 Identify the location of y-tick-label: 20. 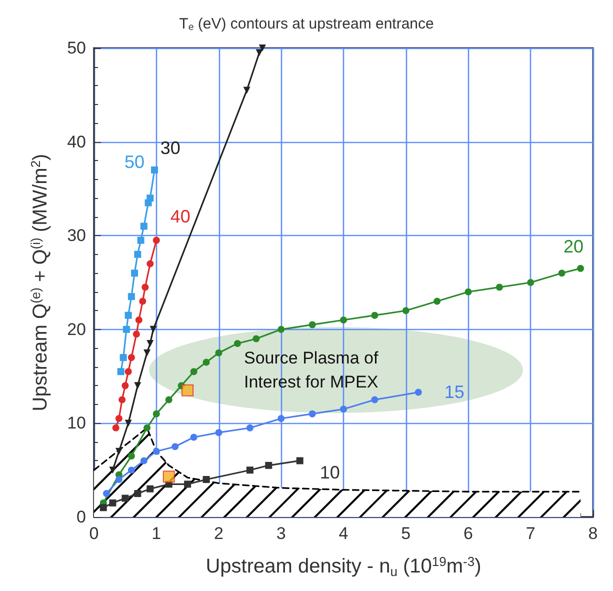
(76, 329).